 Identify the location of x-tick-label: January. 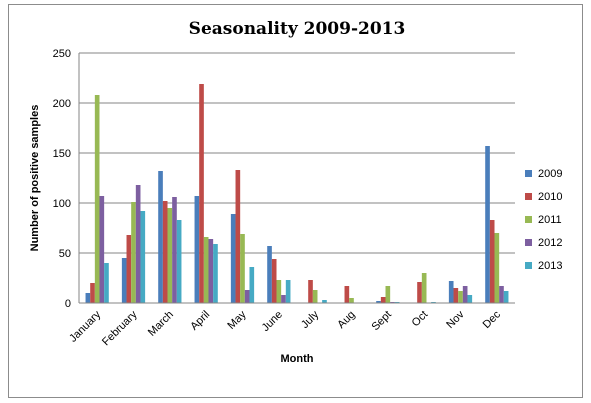
(85, 326).